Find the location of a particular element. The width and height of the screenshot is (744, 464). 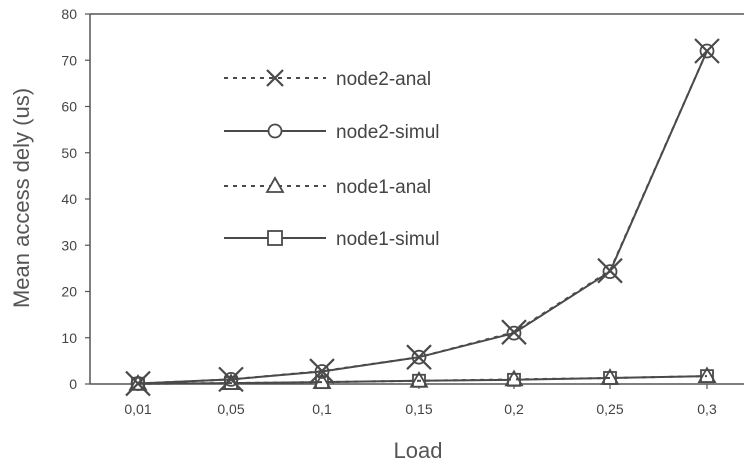

y-tick-label: 80 is located at coordinates (69, 14).